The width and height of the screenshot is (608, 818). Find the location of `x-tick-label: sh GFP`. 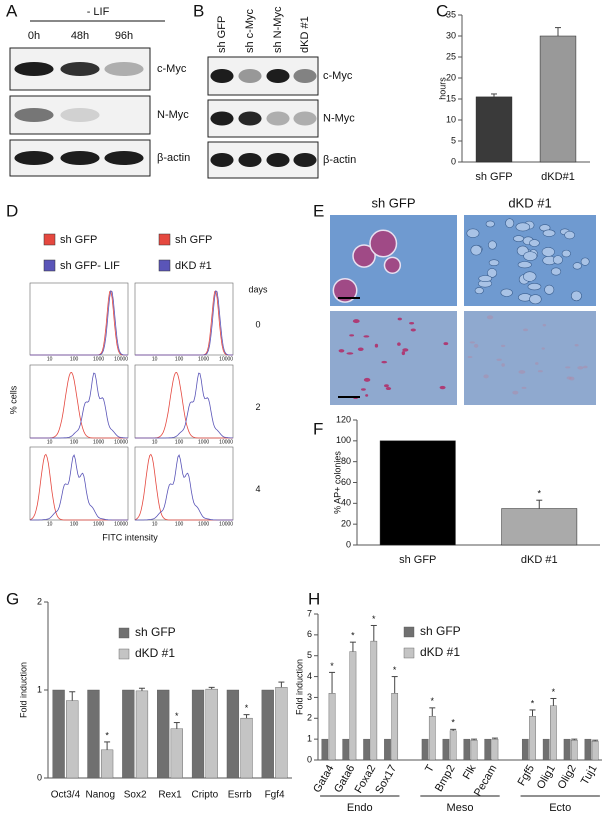

x-tick-label: sh GFP is located at coordinates (493, 177).